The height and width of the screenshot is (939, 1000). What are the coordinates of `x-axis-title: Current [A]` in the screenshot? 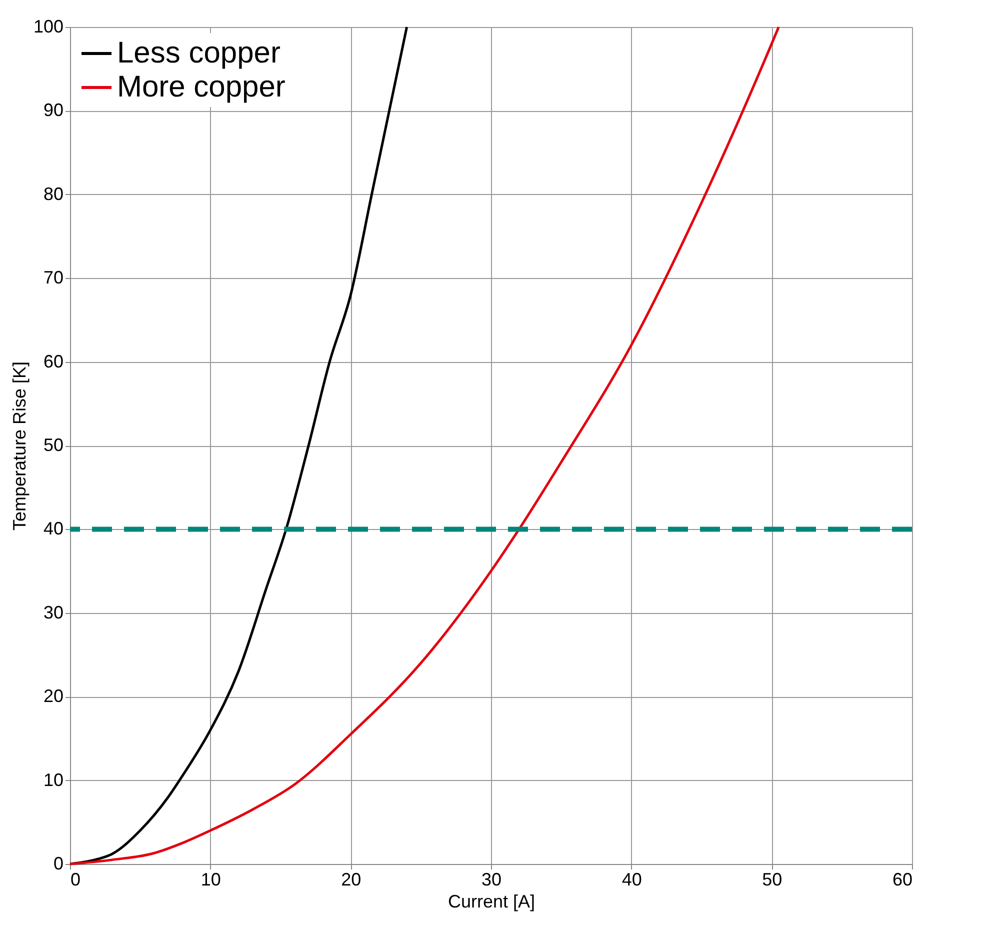 It's located at (492, 902).